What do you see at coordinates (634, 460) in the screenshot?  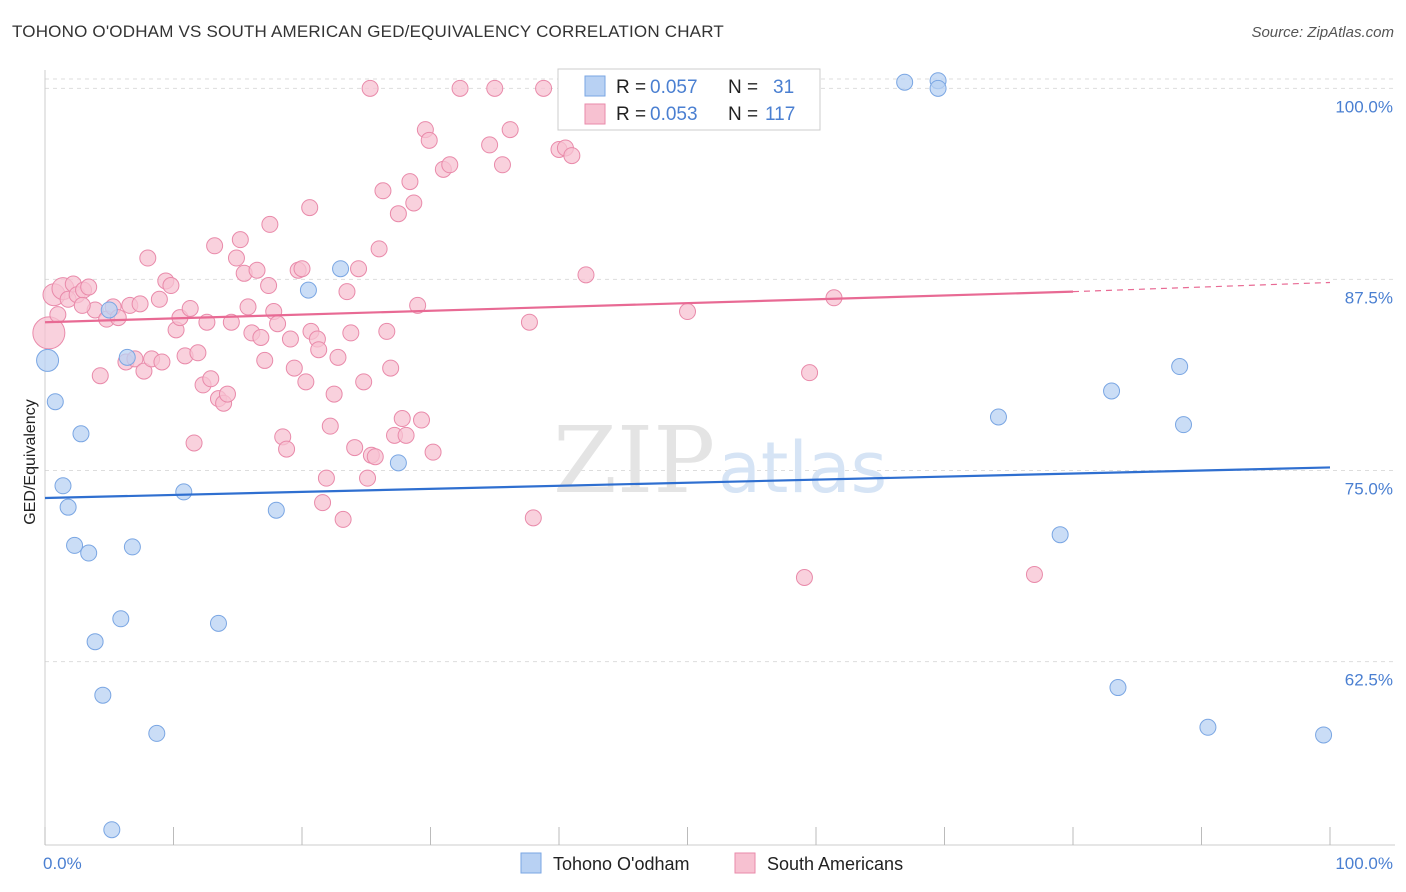 I see `watermark-zip: ZIP` at bounding box center [634, 460].